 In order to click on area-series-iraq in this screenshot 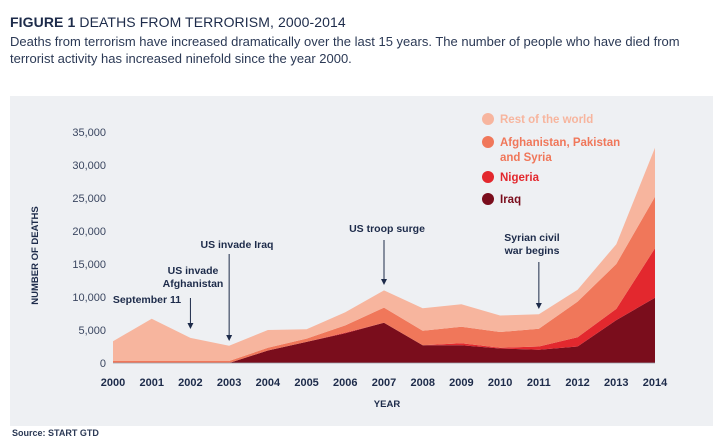, I will do `click(384, 330)`.